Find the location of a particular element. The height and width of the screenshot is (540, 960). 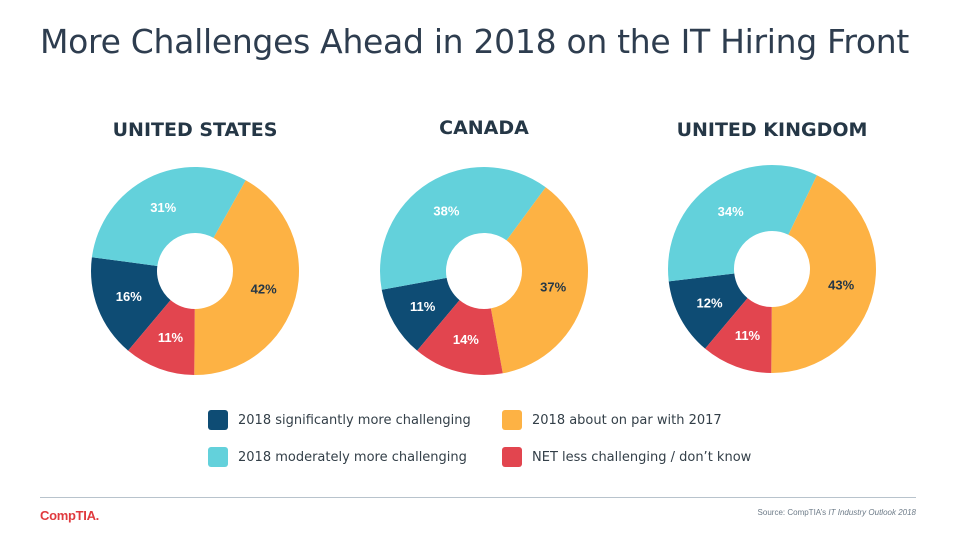

slice-data-label: 12% is located at coordinates (710, 302).